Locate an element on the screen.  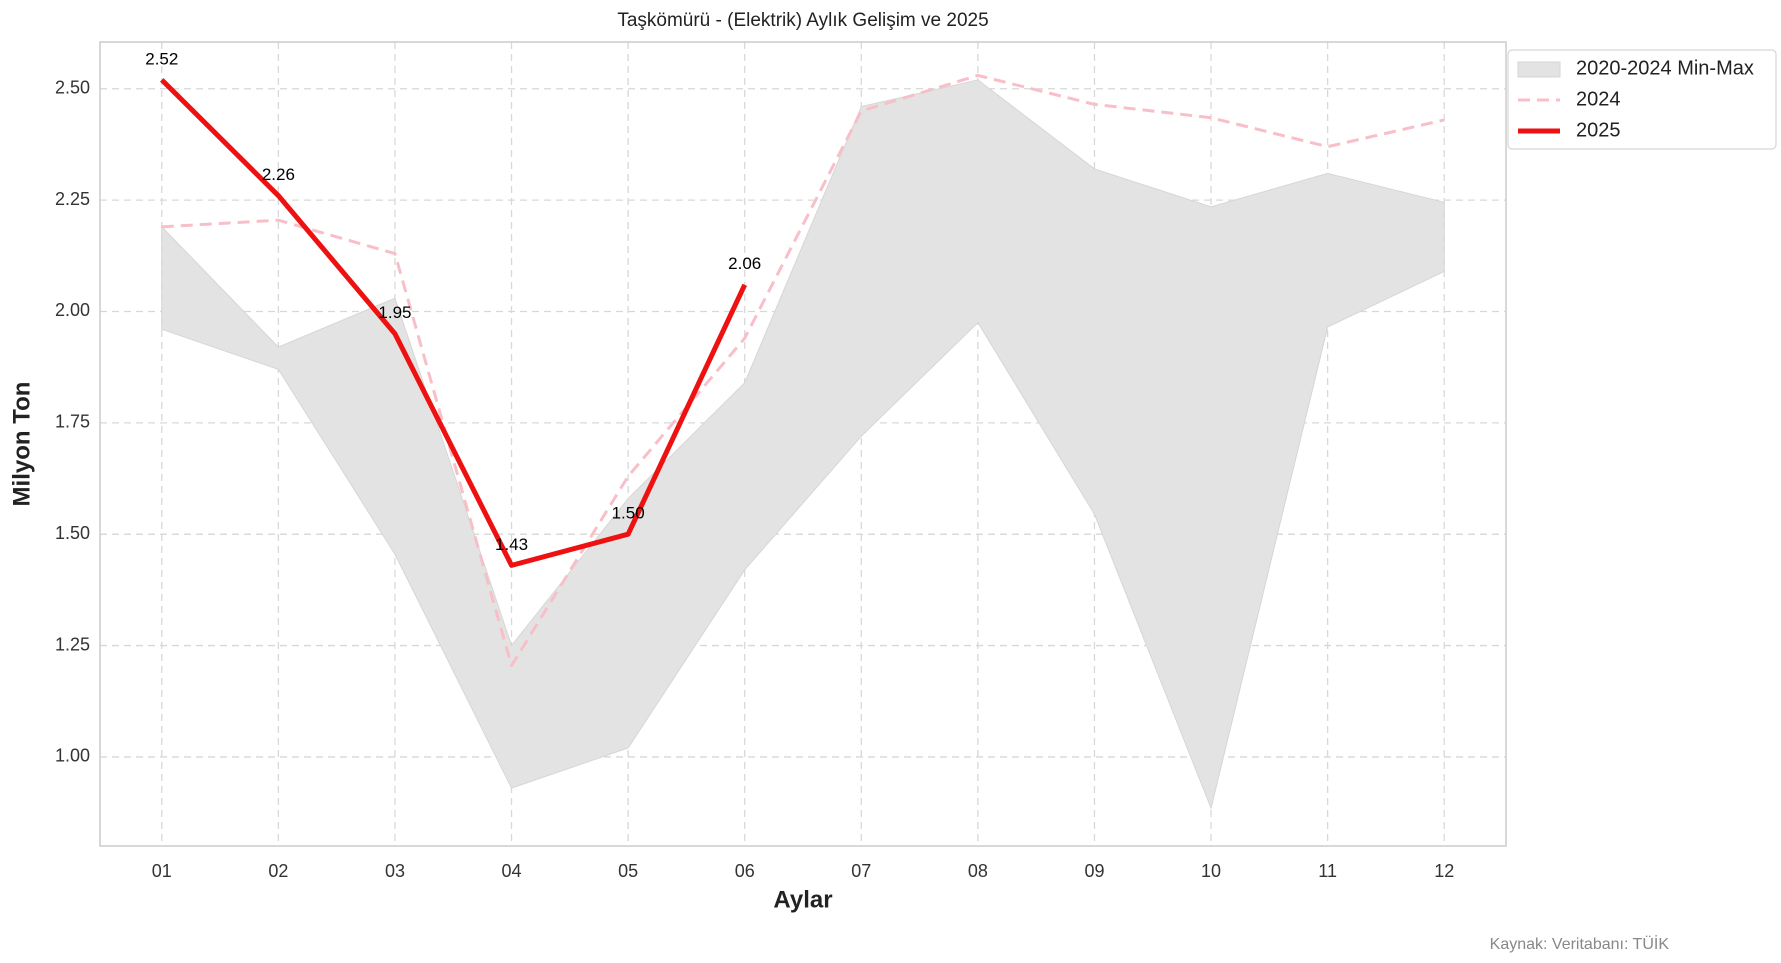
x-tick-label: 09 is located at coordinates (1094, 871).